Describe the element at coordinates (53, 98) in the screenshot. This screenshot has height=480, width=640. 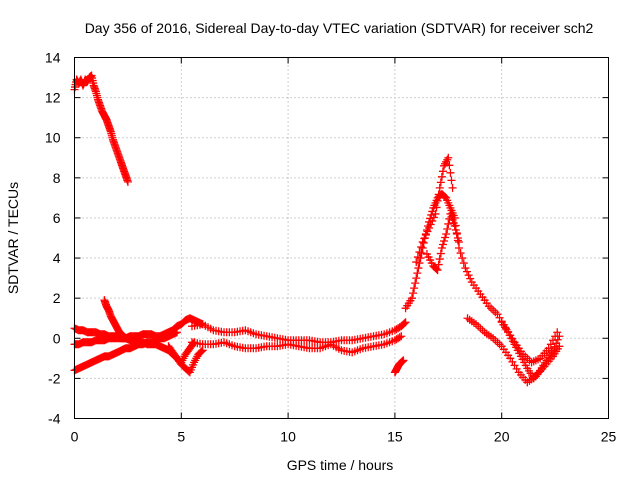
I see `y-tick-label: 12` at that location.